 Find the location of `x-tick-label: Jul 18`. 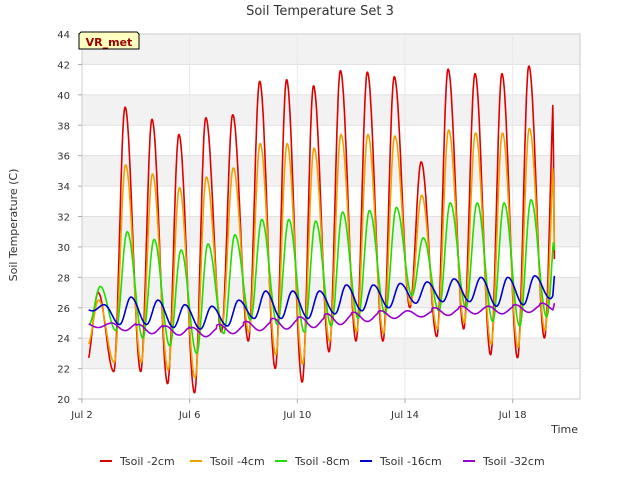

x-tick-label: Jul 18 is located at coordinates (512, 415).